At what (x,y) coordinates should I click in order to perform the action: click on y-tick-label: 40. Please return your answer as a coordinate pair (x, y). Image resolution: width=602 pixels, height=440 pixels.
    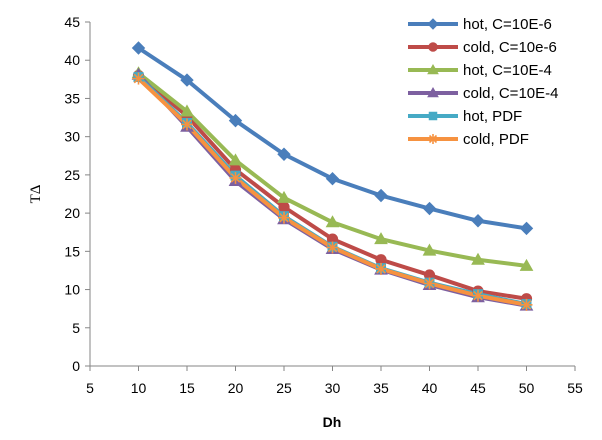
    Looking at the image, I should click on (72, 60).